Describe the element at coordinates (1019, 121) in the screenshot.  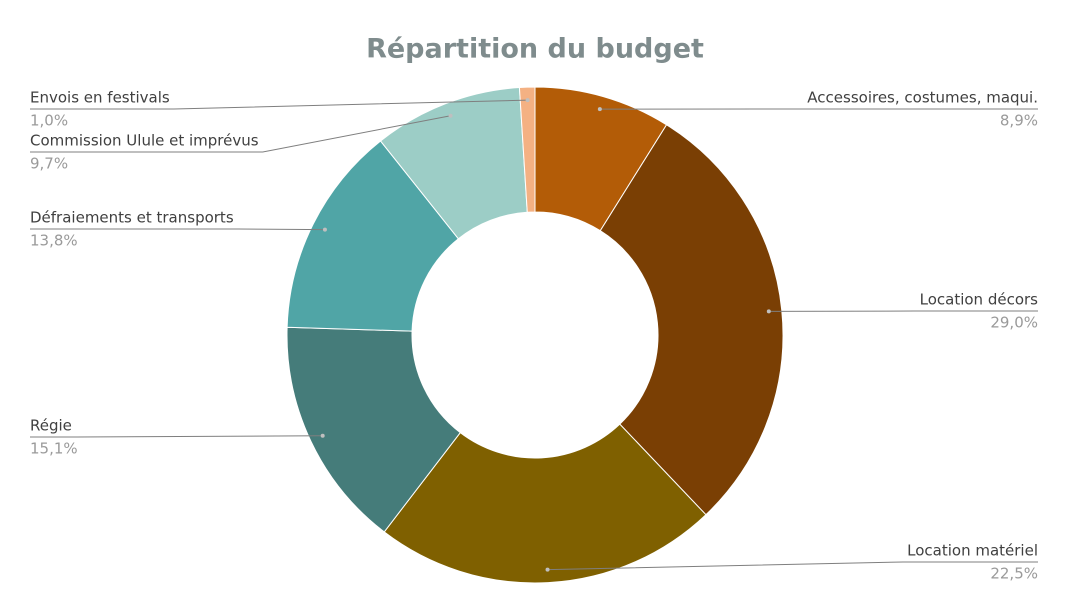
I see `slice-value-label: 8,9%` at that location.